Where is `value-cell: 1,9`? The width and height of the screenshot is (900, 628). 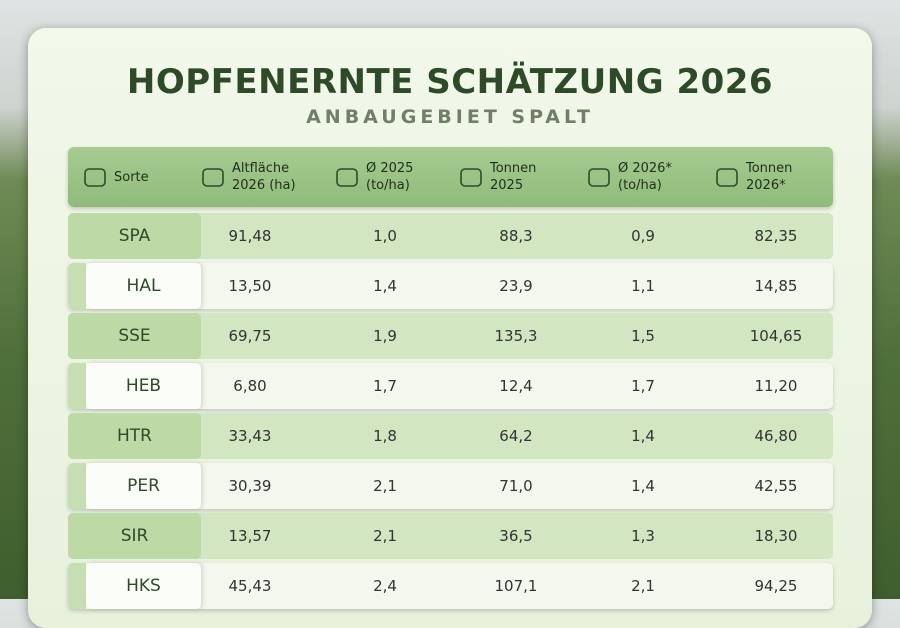 value-cell: 1,9 is located at coordinates (385, 336).